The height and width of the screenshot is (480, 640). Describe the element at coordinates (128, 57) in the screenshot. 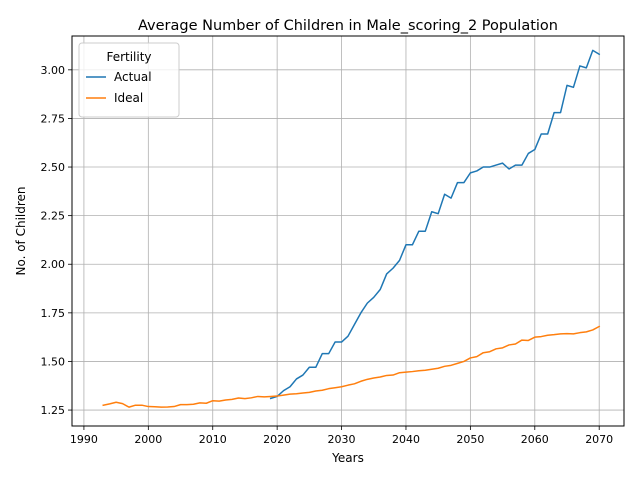

I see `legend-title: Fertility` at that location.